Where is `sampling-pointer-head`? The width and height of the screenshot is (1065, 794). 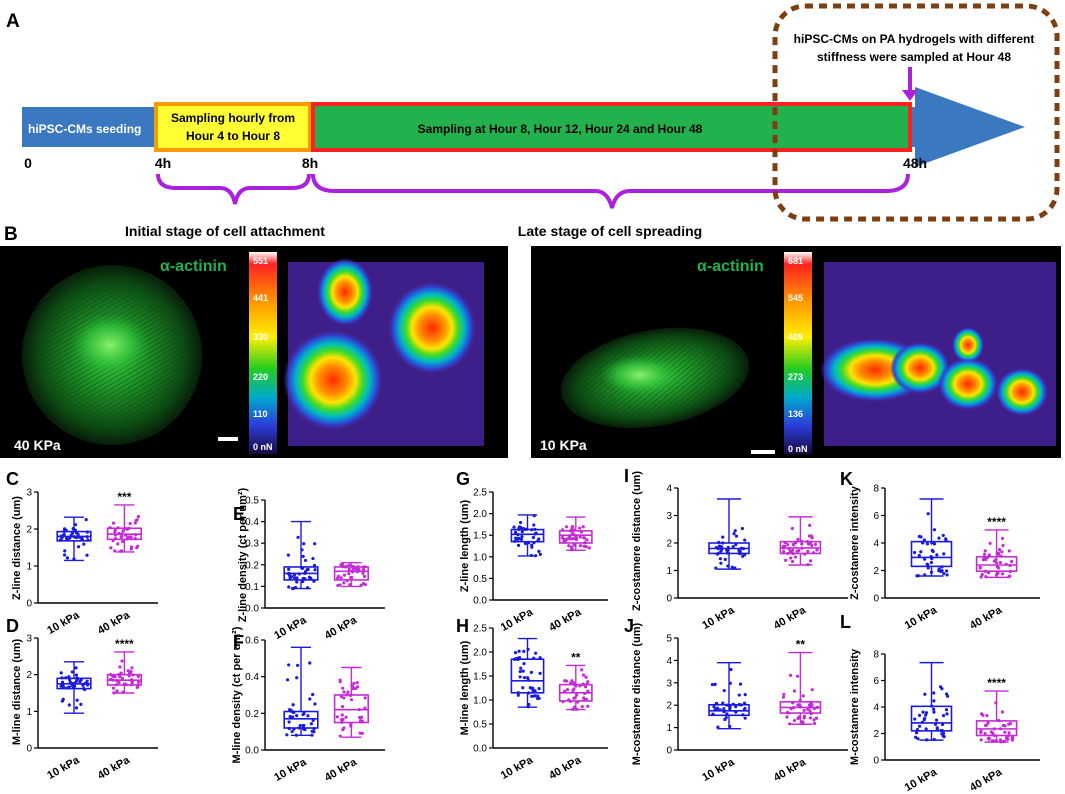 sampling-pointer-head is located at coordinates (910, 95).